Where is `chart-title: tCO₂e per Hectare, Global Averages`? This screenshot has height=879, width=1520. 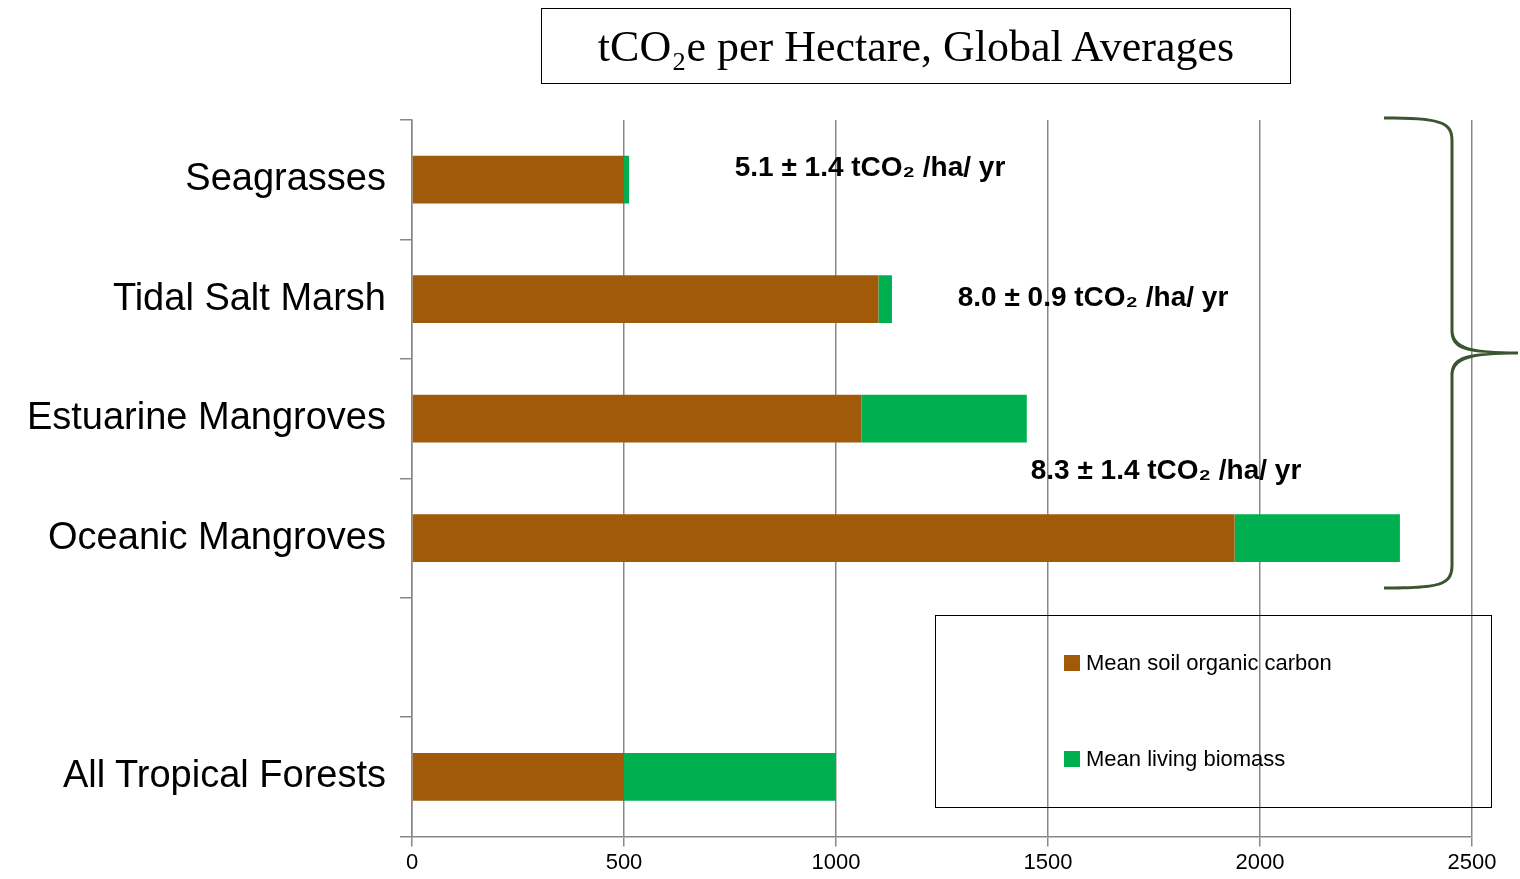 chart-title: tCO₂e per Hectare, Global Averages is located at coordinates (916, 46).